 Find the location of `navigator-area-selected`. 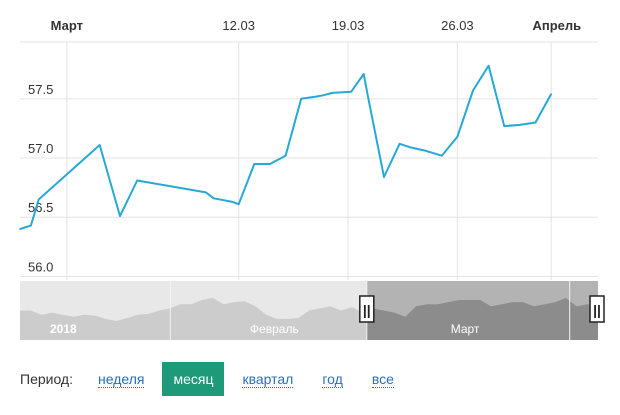

navigator-area-selected is located at coordinates (482, 318).